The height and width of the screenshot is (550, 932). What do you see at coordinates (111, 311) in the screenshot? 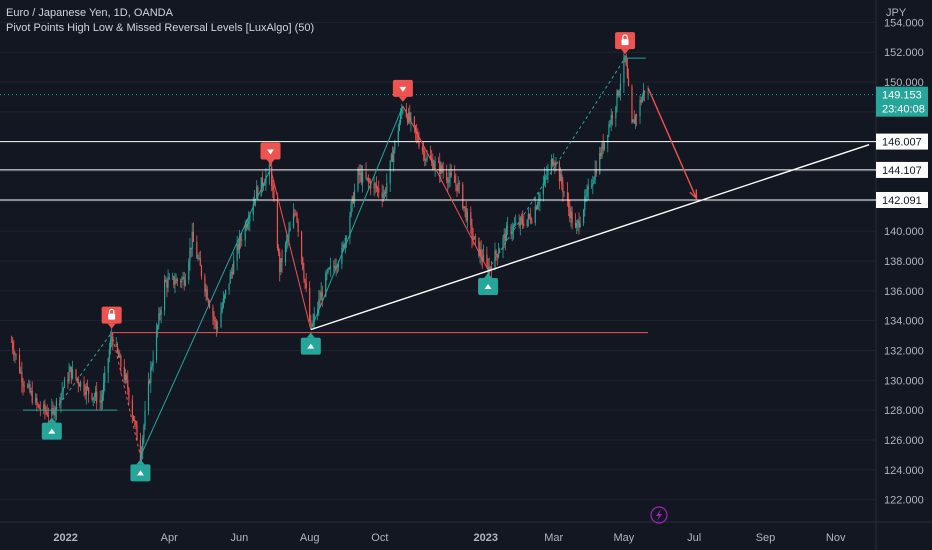
I see `lock-icon-shackle` at bounding box center [111, 311].